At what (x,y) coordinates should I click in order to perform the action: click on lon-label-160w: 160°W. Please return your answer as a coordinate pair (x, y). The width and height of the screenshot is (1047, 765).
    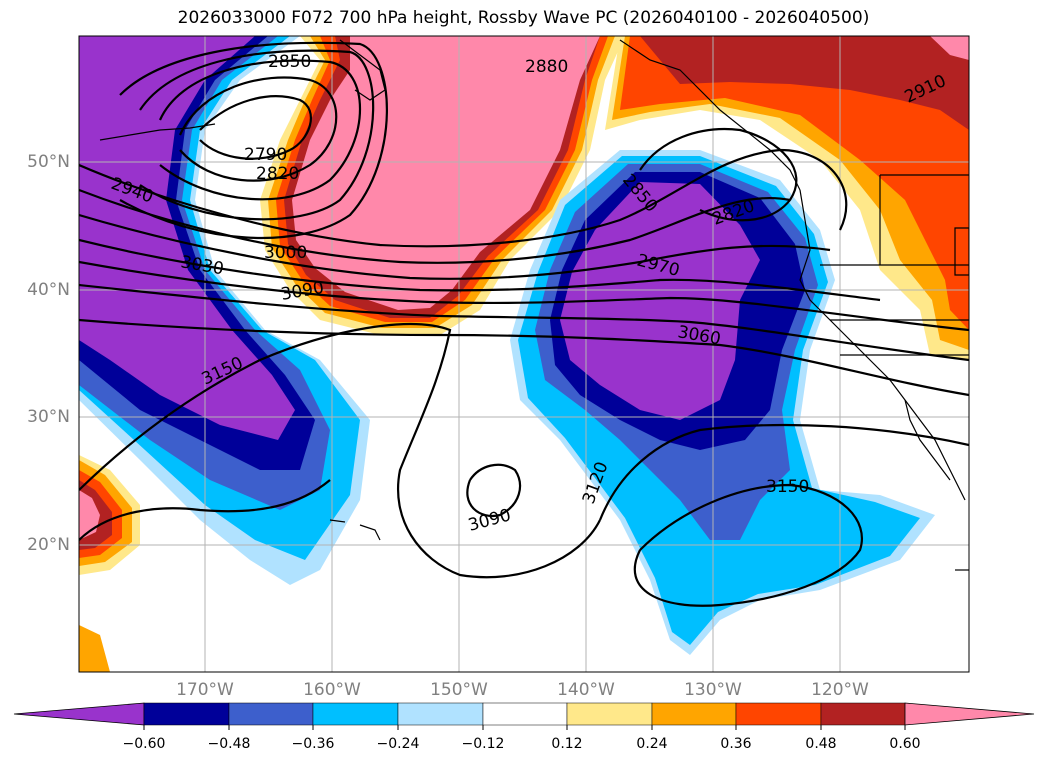
    Looking at the image, I should click on (332, 690).